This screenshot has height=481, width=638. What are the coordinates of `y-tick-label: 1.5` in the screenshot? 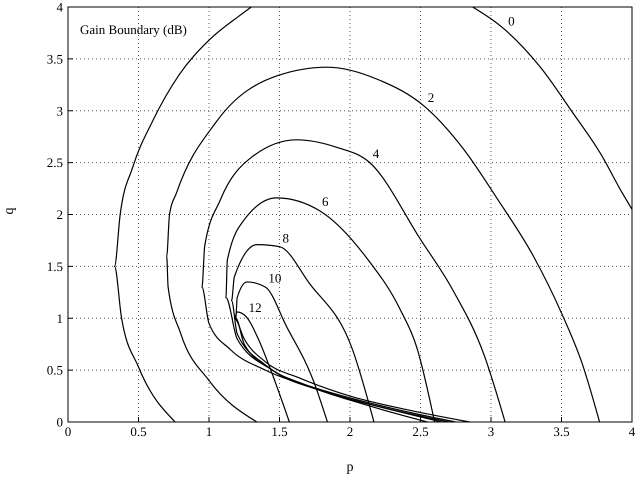 It's located at (54, 266).